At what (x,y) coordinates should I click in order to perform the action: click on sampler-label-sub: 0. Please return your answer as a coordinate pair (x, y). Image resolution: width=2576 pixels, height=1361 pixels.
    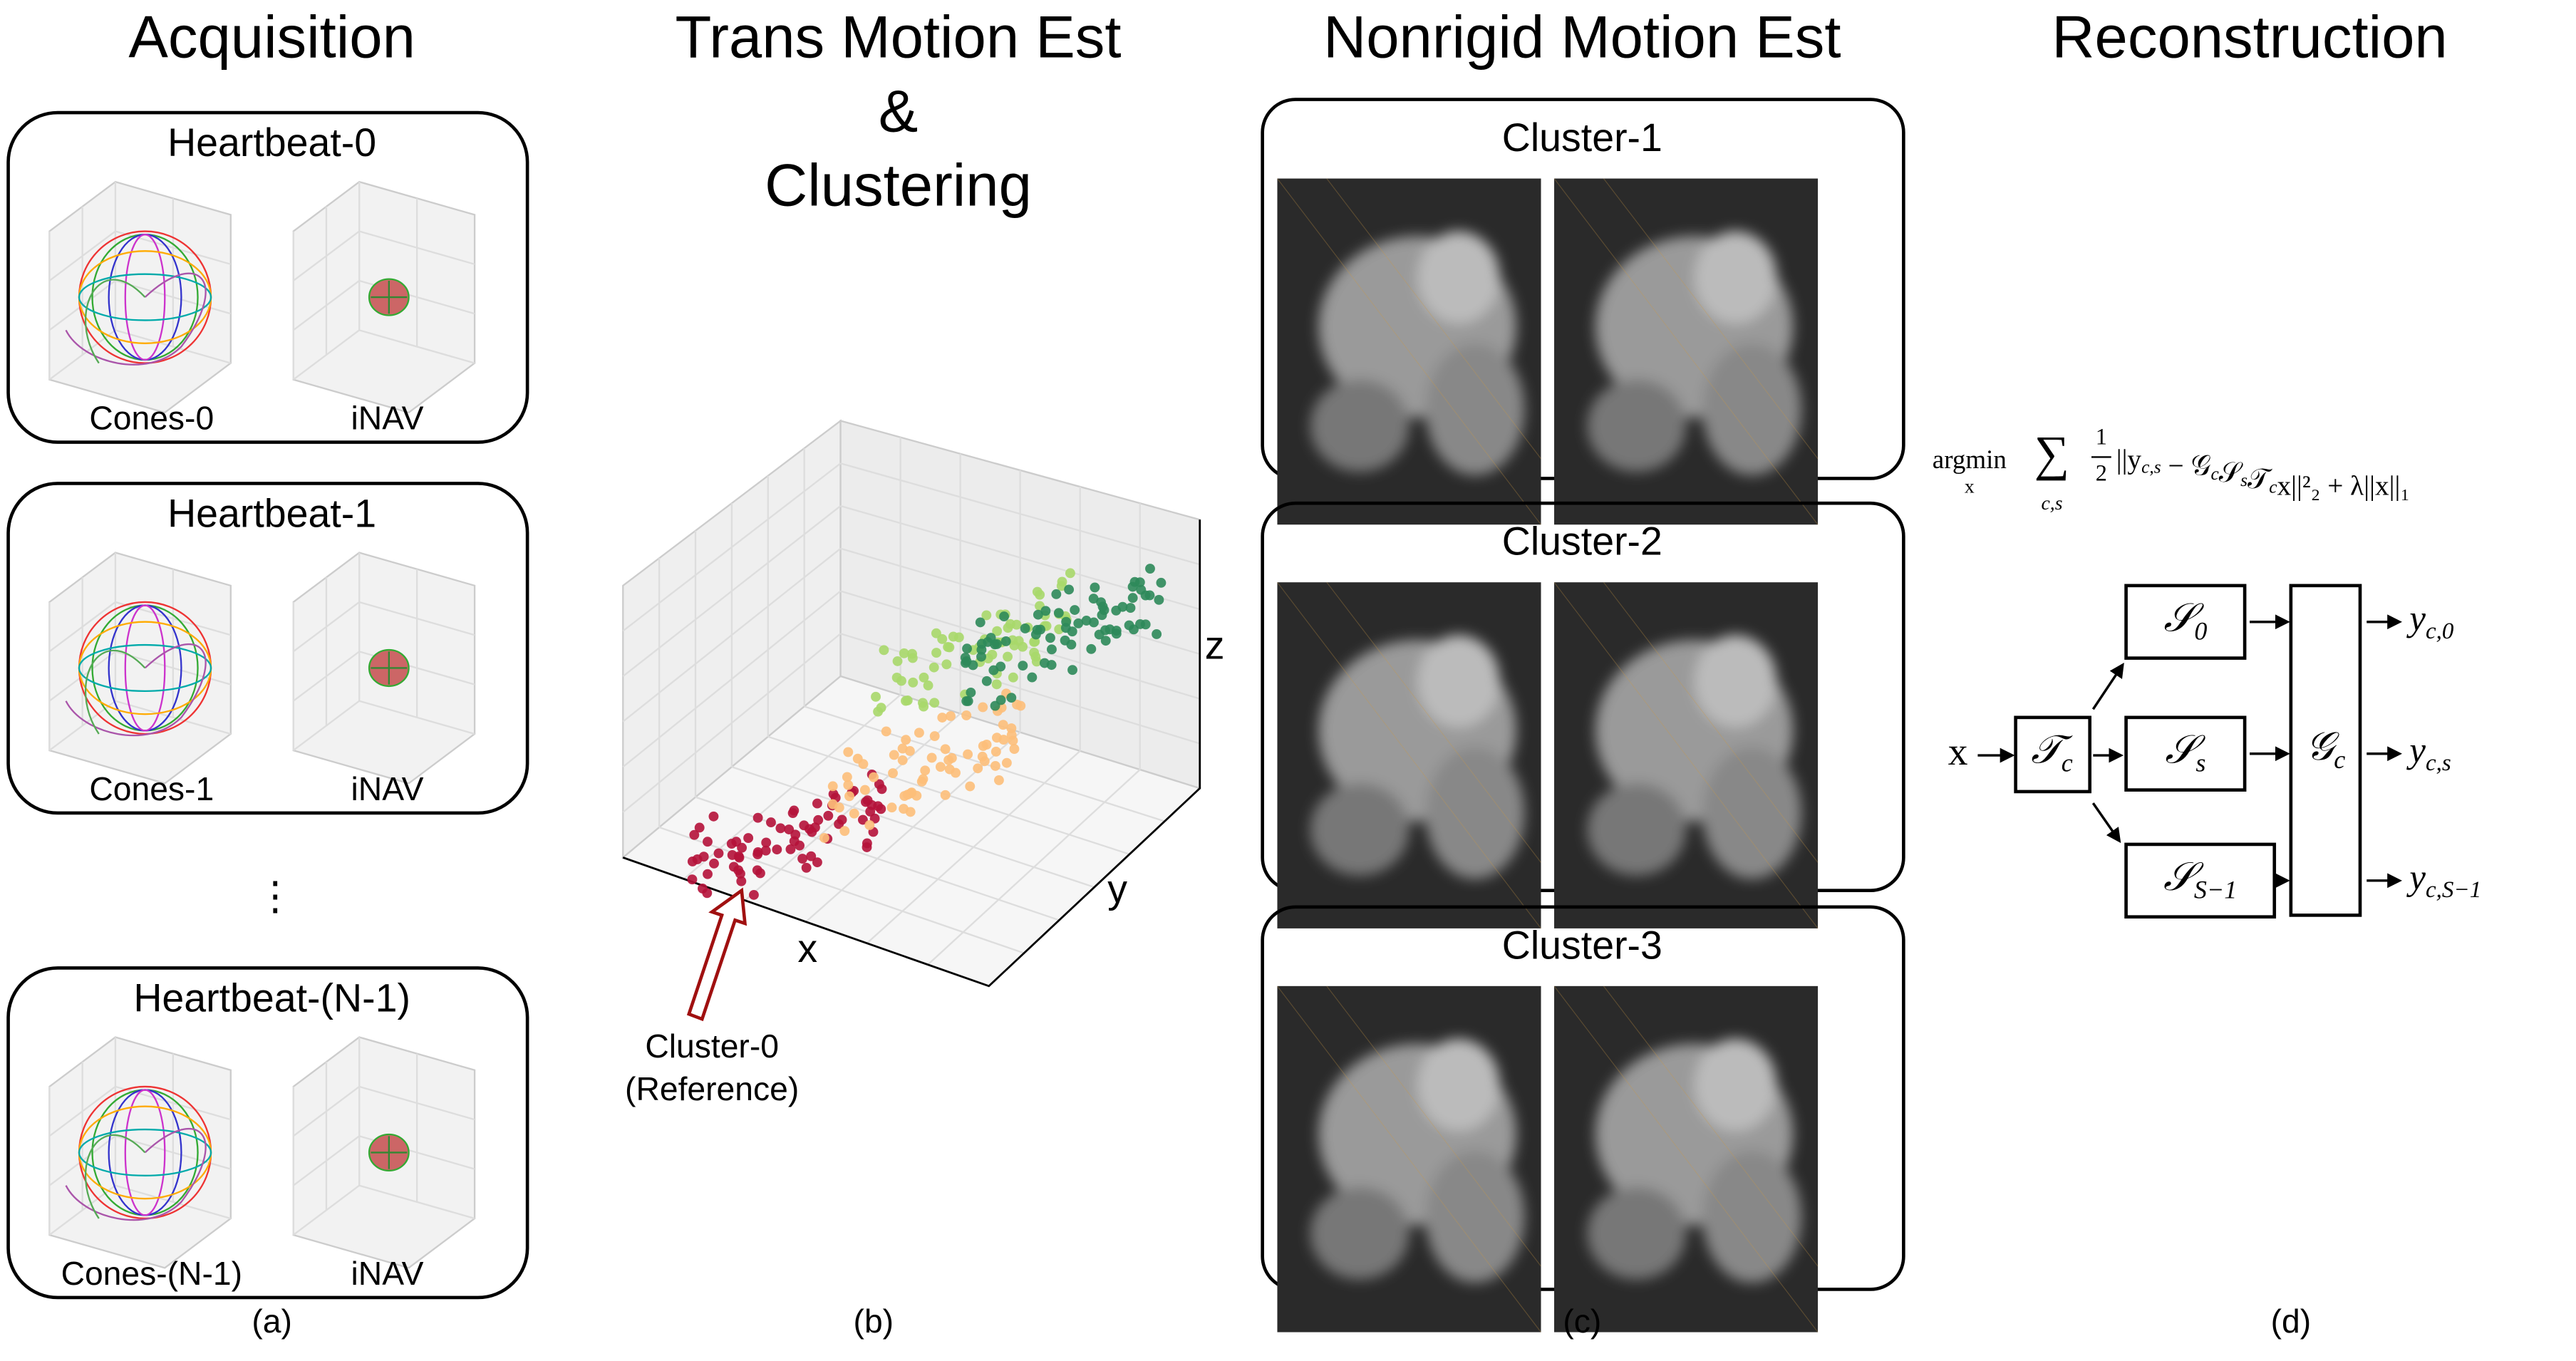
    Looking at the image, I should click on (2200, 631).